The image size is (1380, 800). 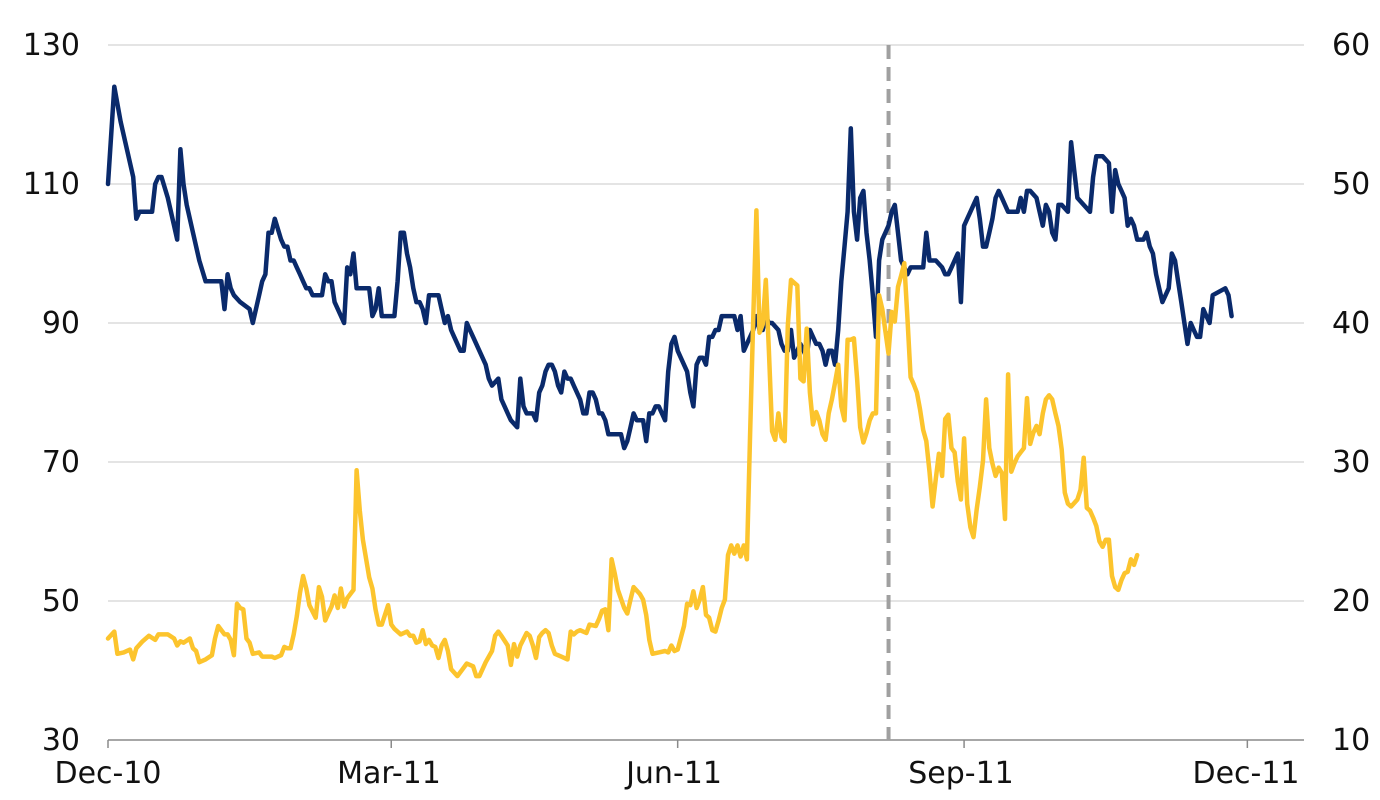 I want to click on x-tick-label: Sep-11, so click(x=961, y=773).